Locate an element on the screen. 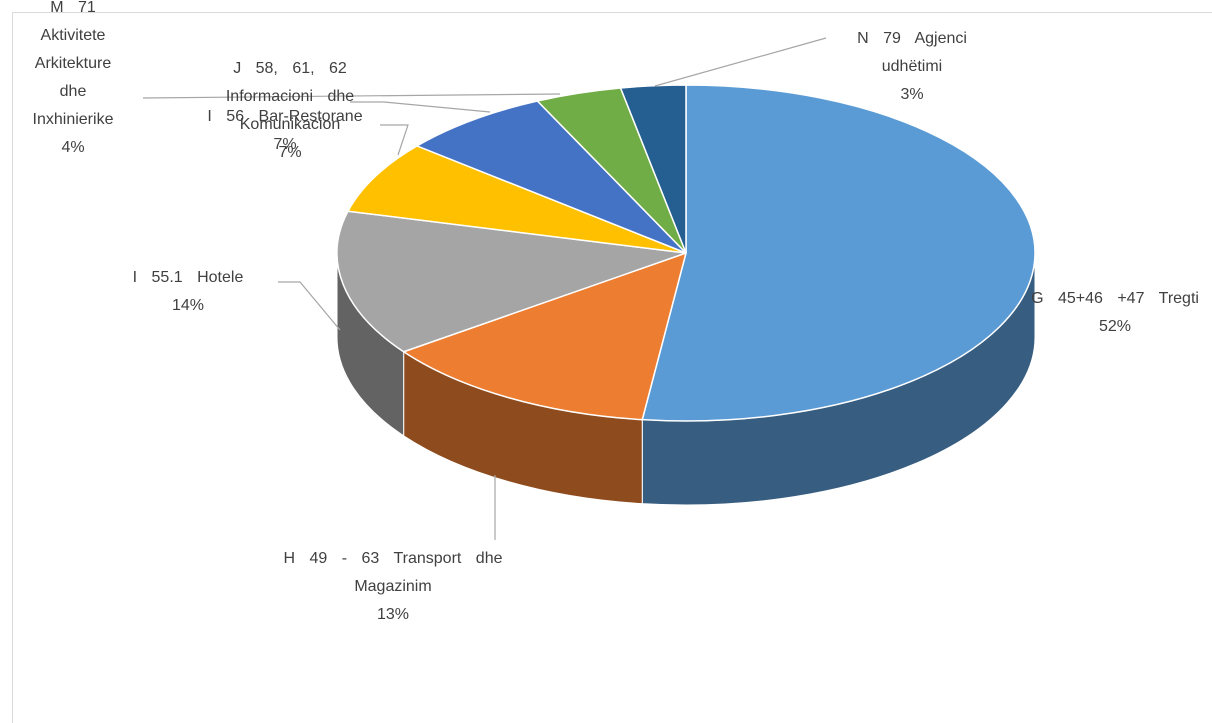  slice-label: I 55.1 Hotele 14% is located at coordinates (188, 292).